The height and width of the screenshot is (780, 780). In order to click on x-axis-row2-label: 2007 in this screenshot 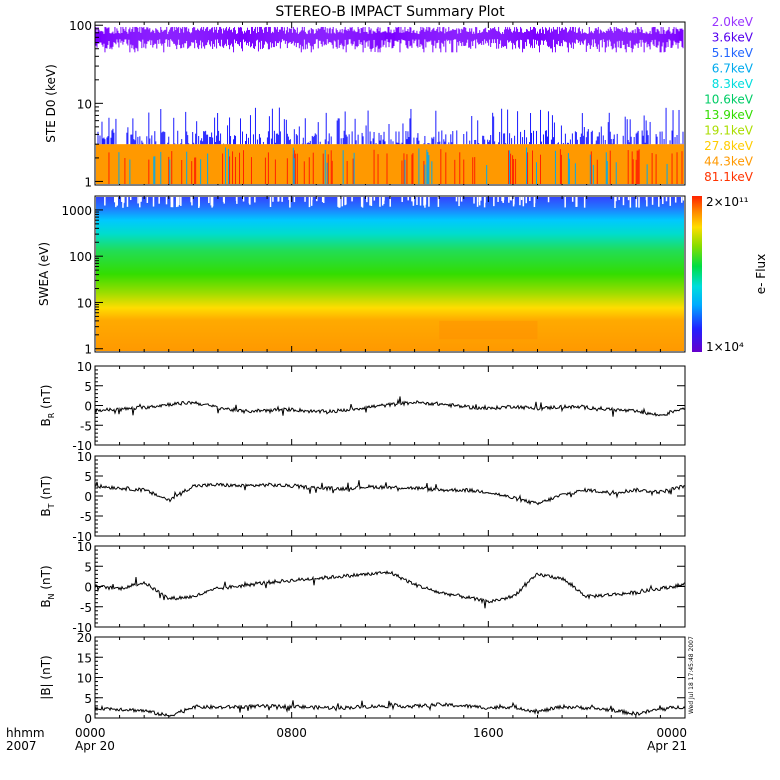, I will do `click(21, 746)`.